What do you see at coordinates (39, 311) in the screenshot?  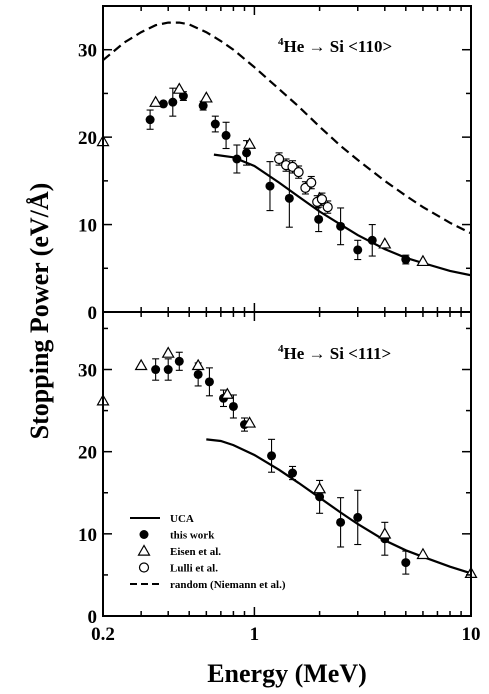 I see `y-axis-title: Stopping Power (eV/Å)` at bounding box center [39, 311].